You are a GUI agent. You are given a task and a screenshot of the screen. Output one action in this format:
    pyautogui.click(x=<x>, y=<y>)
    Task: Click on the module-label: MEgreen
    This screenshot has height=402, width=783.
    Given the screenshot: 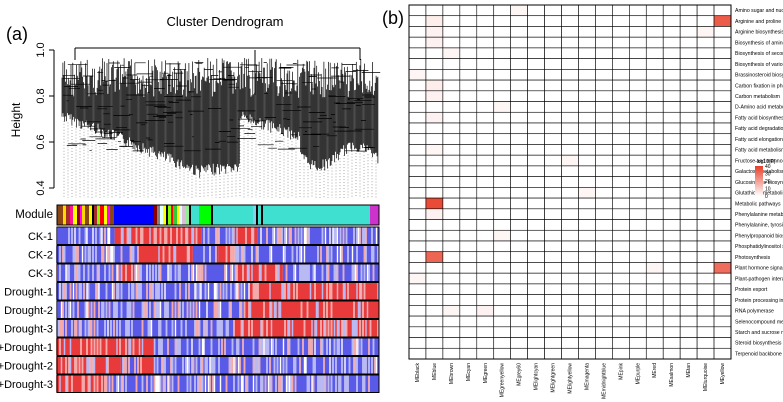 What is the action you would take?
    pyautogui.click(x=486, y=373)
    